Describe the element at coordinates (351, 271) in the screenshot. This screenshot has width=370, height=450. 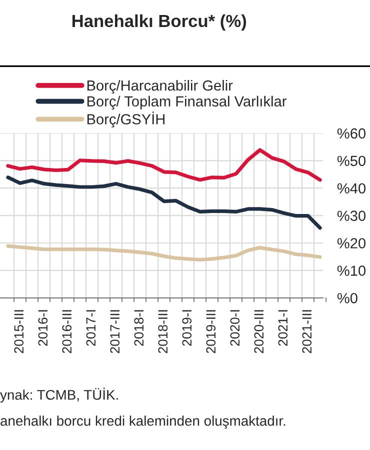
I see `y-tick-label: %10` at that location.